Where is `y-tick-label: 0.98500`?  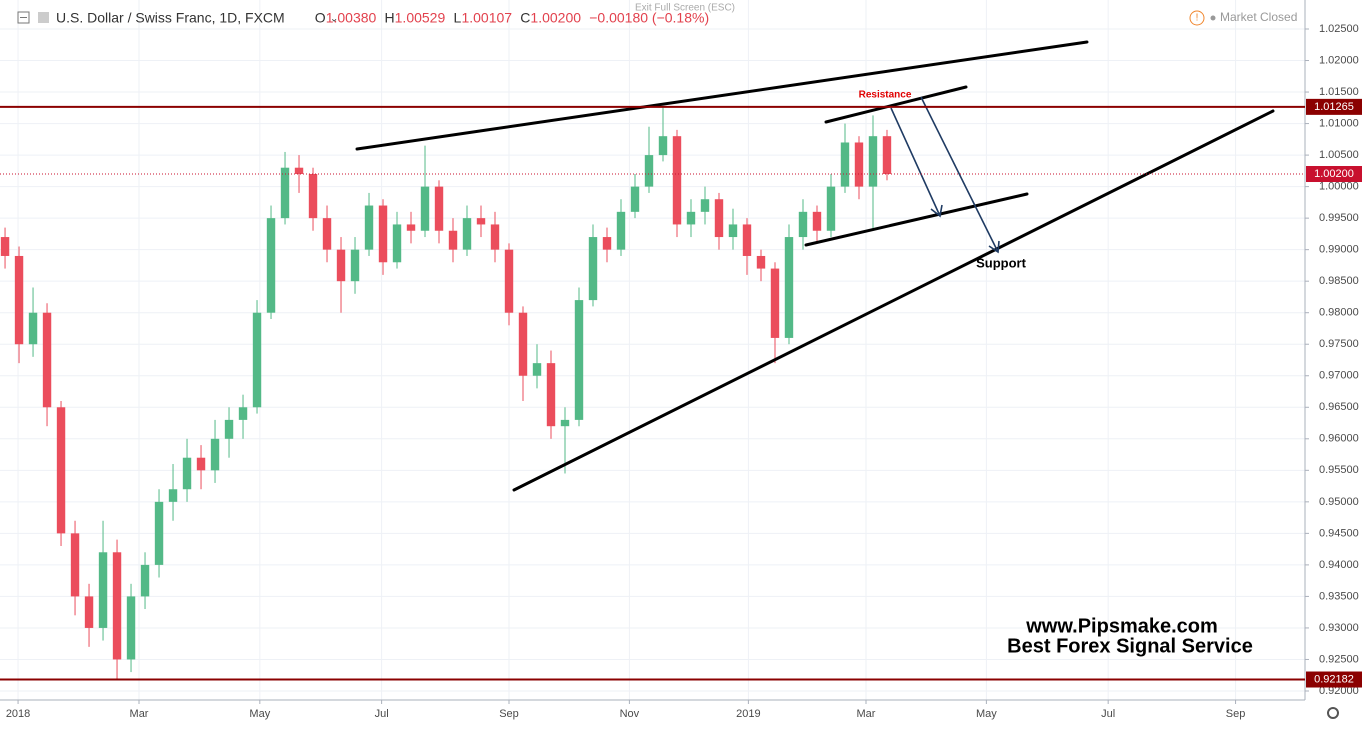 y-tick-label: 0.98500 is located at coordinates (1339, 281).